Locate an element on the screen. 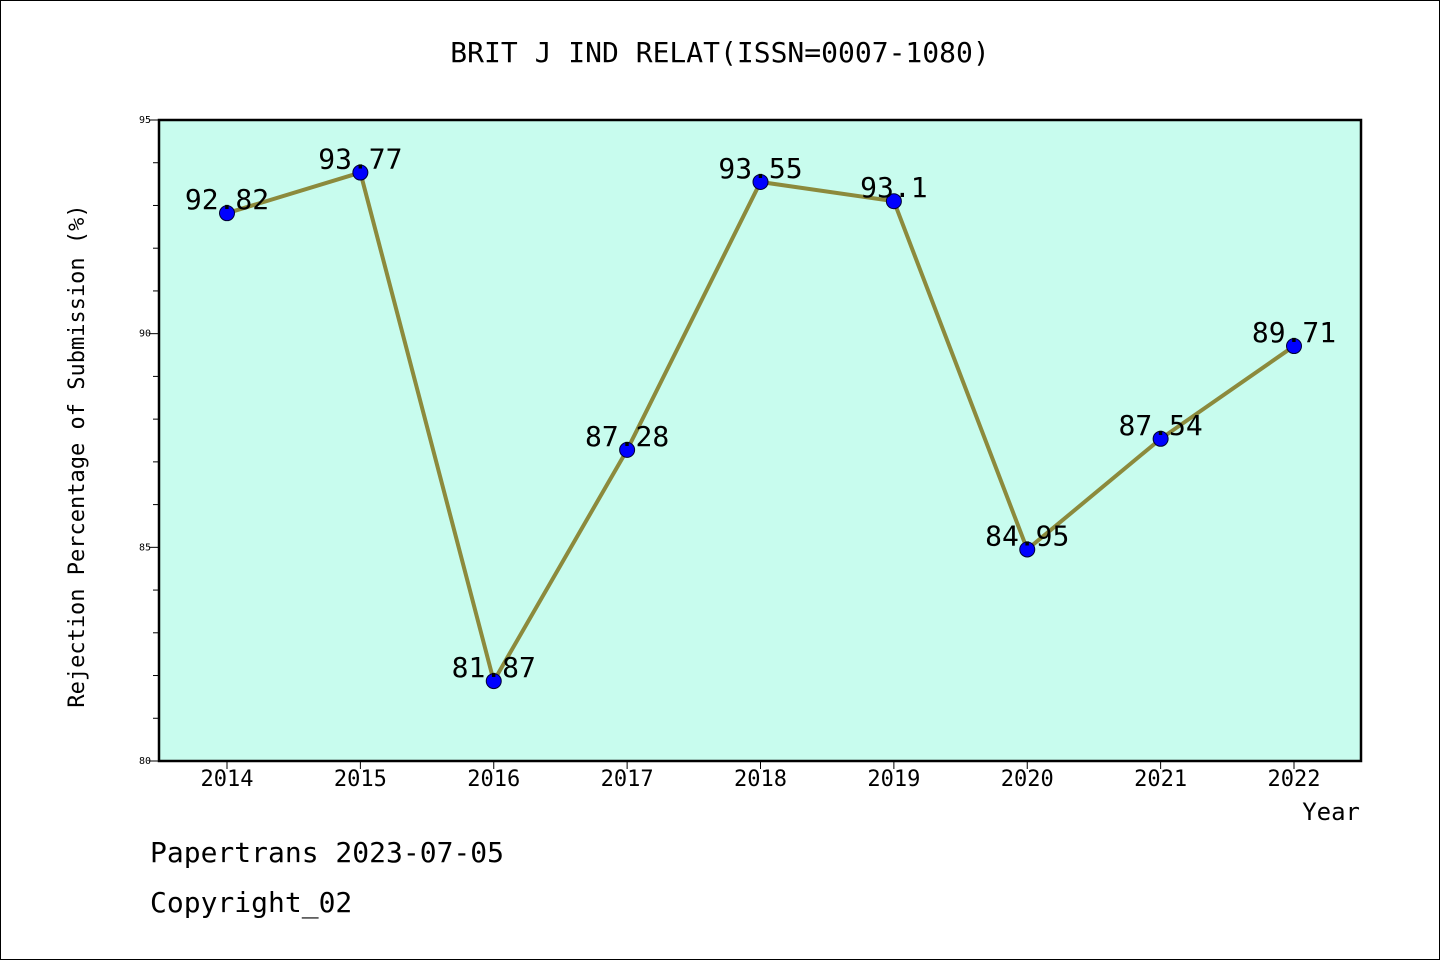 Image resolution: width=1440 pixels, height=960 pixels. data-label: 84.95 is located at coordinates (1027, 535).